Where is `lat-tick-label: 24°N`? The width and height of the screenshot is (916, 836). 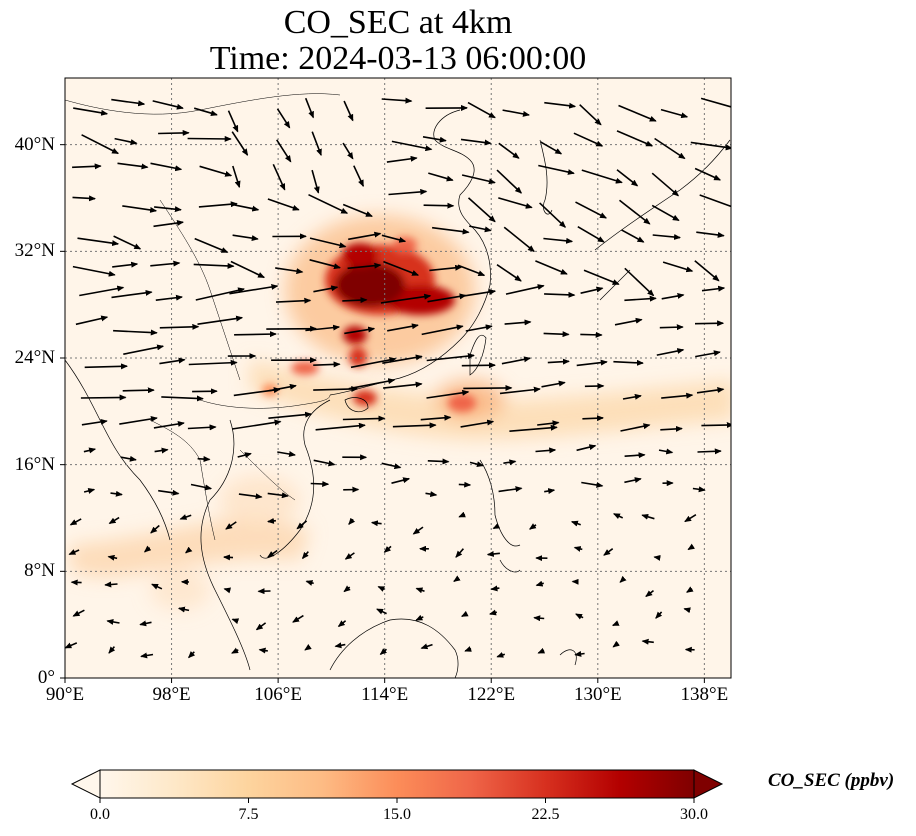 lat-tick-label: 24°N is located at coordinates (34, 357).